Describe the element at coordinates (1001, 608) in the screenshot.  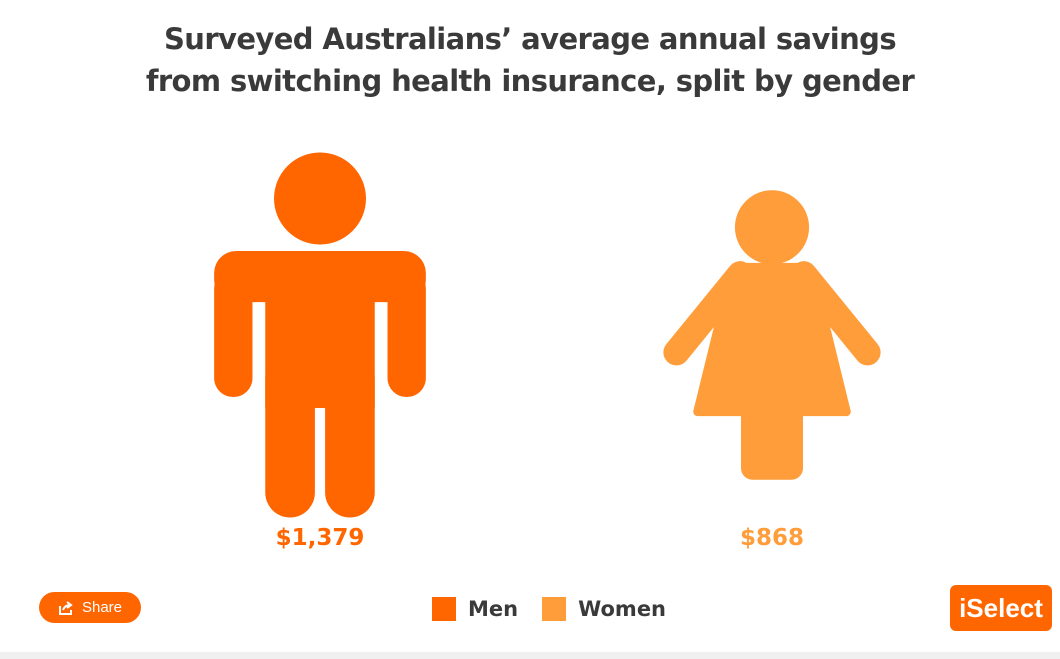
I see `logo: iSelect` at that location.